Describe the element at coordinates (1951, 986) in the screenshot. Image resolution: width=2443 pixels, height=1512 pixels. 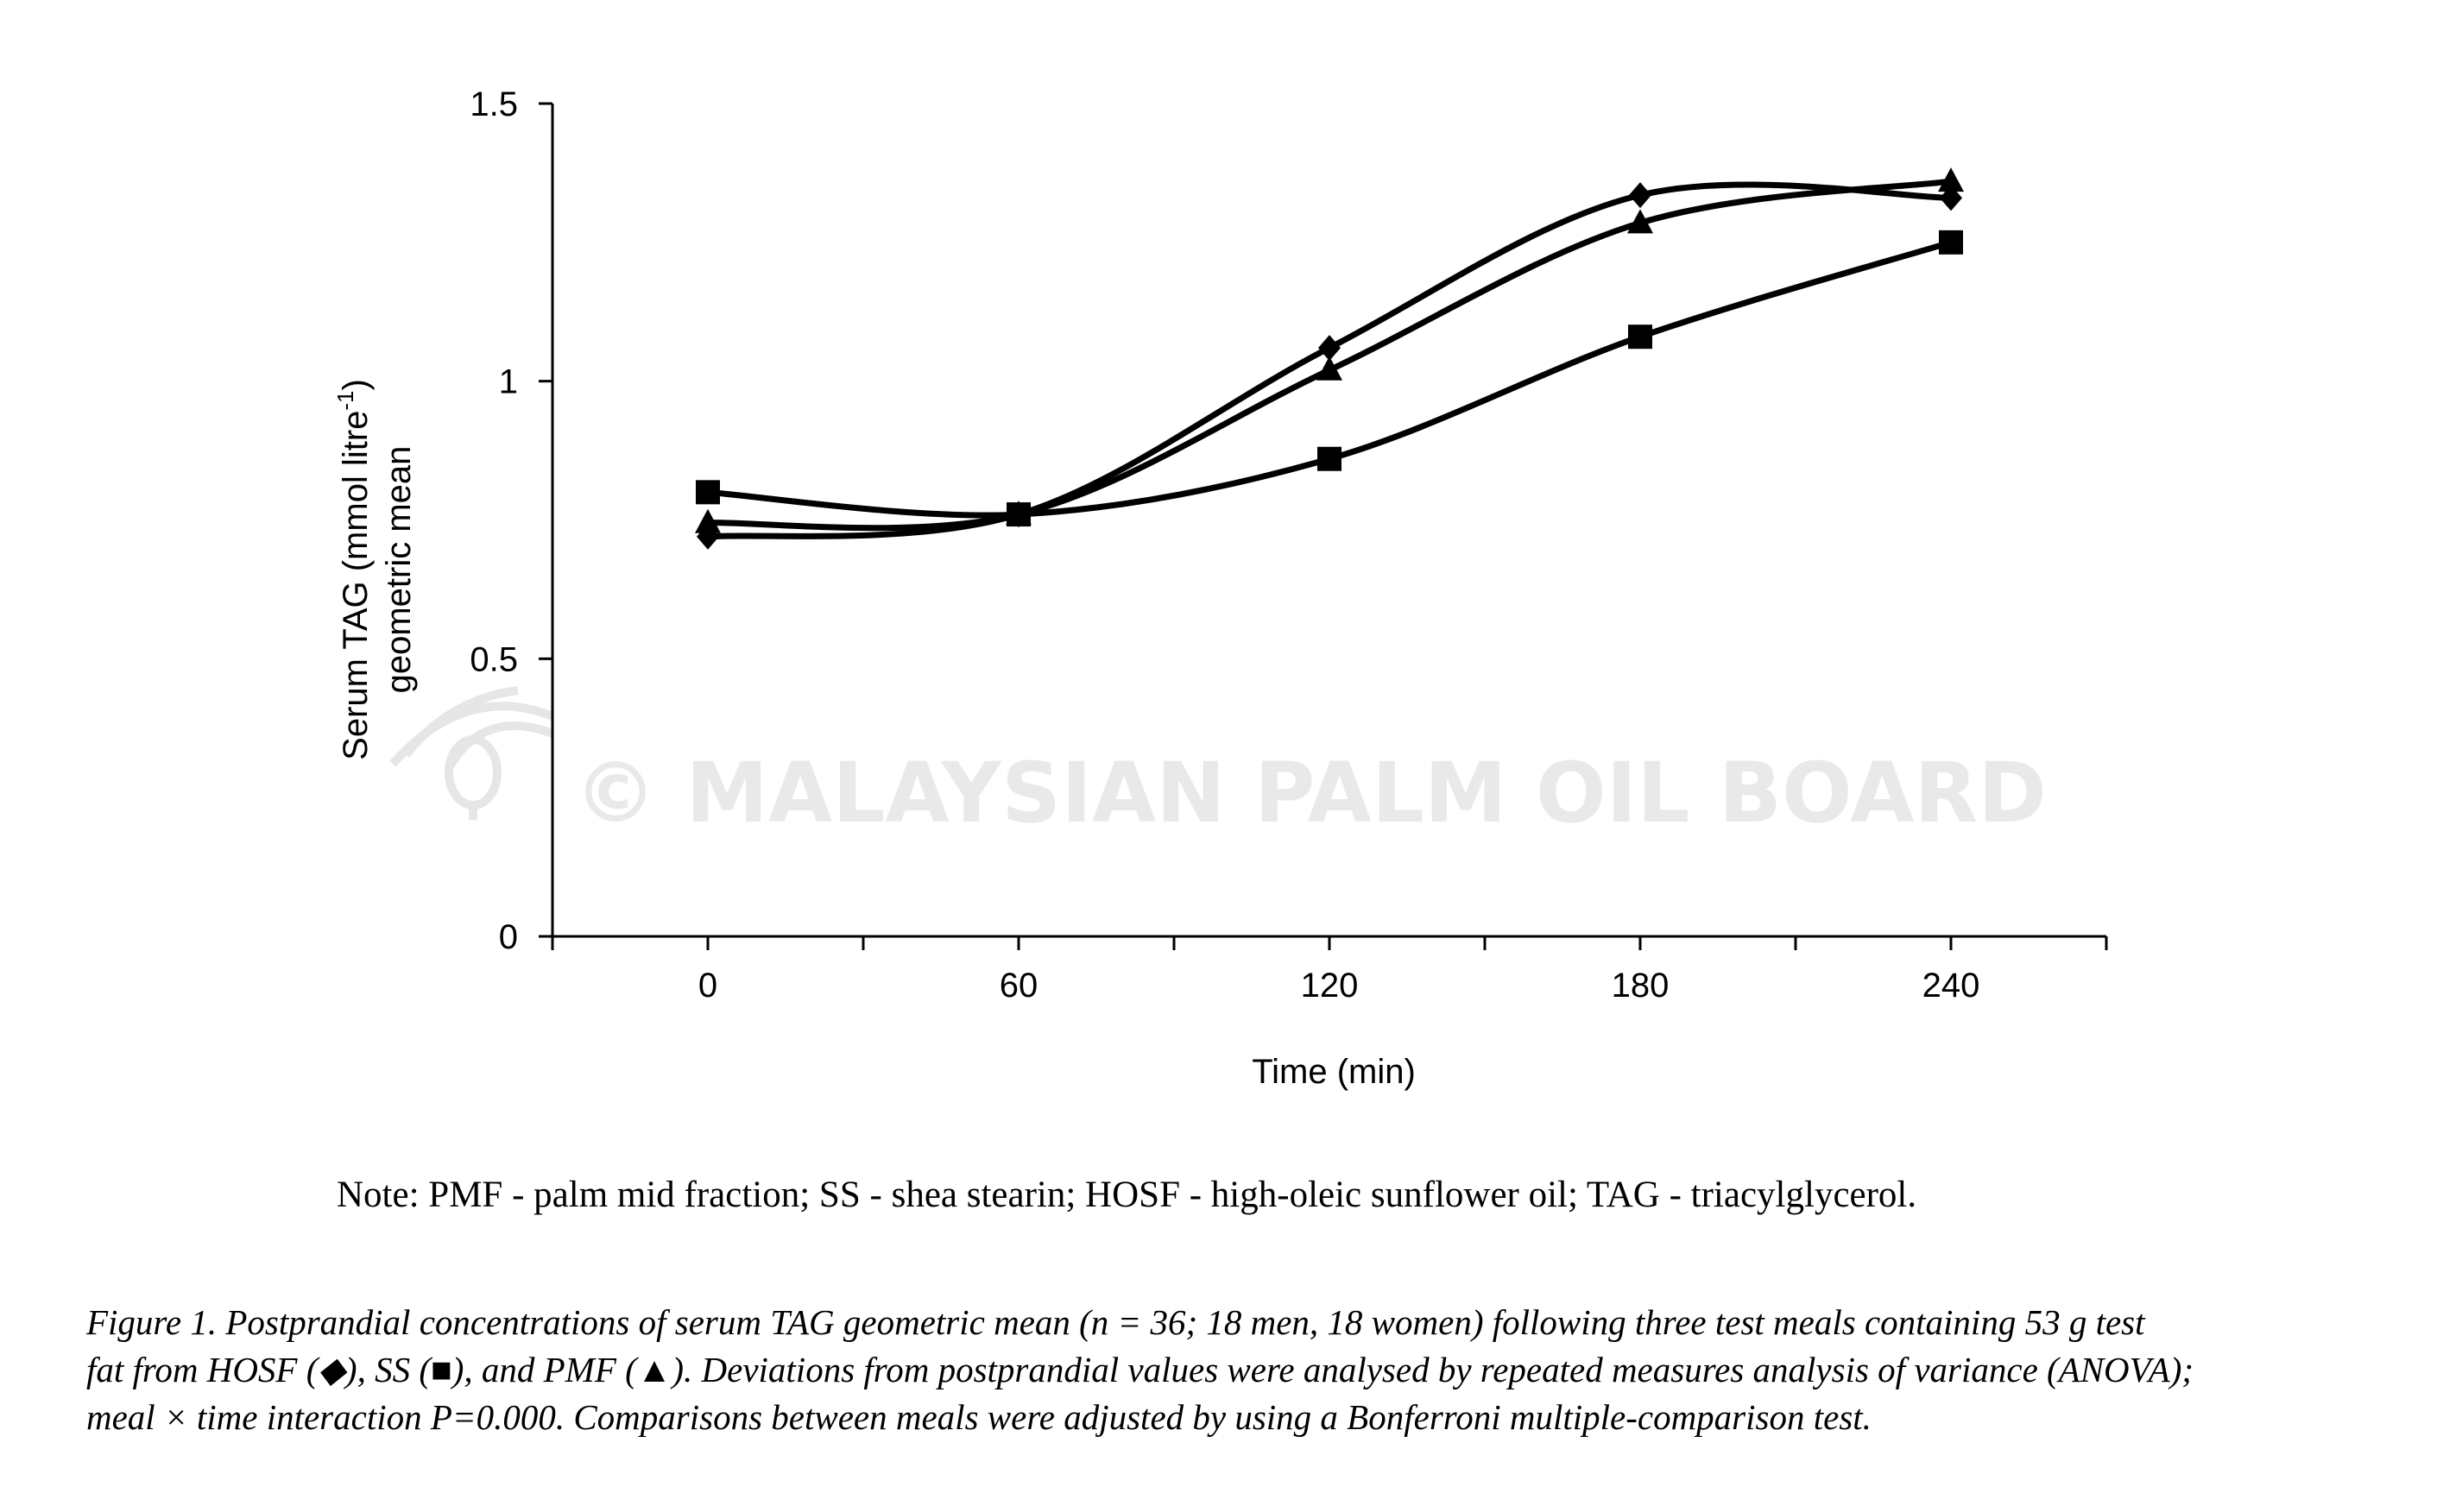
I see `x-tick-label: 240` at that location.